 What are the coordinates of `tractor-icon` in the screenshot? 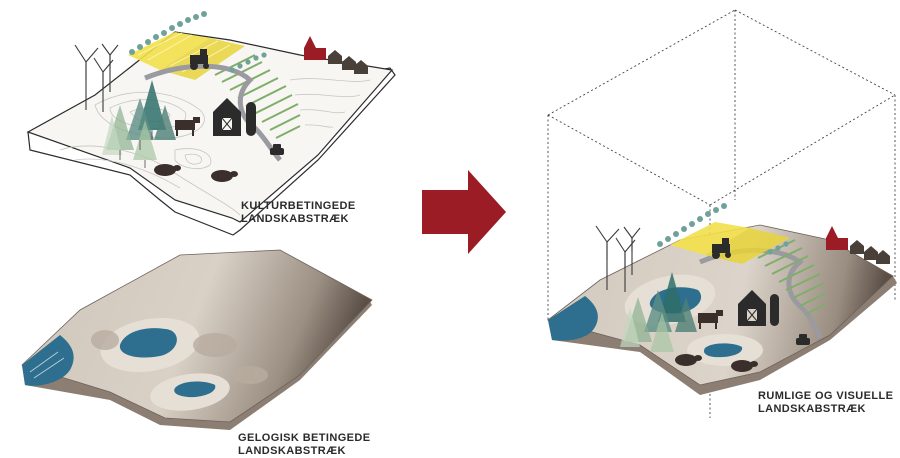 It's located at (199, 59).